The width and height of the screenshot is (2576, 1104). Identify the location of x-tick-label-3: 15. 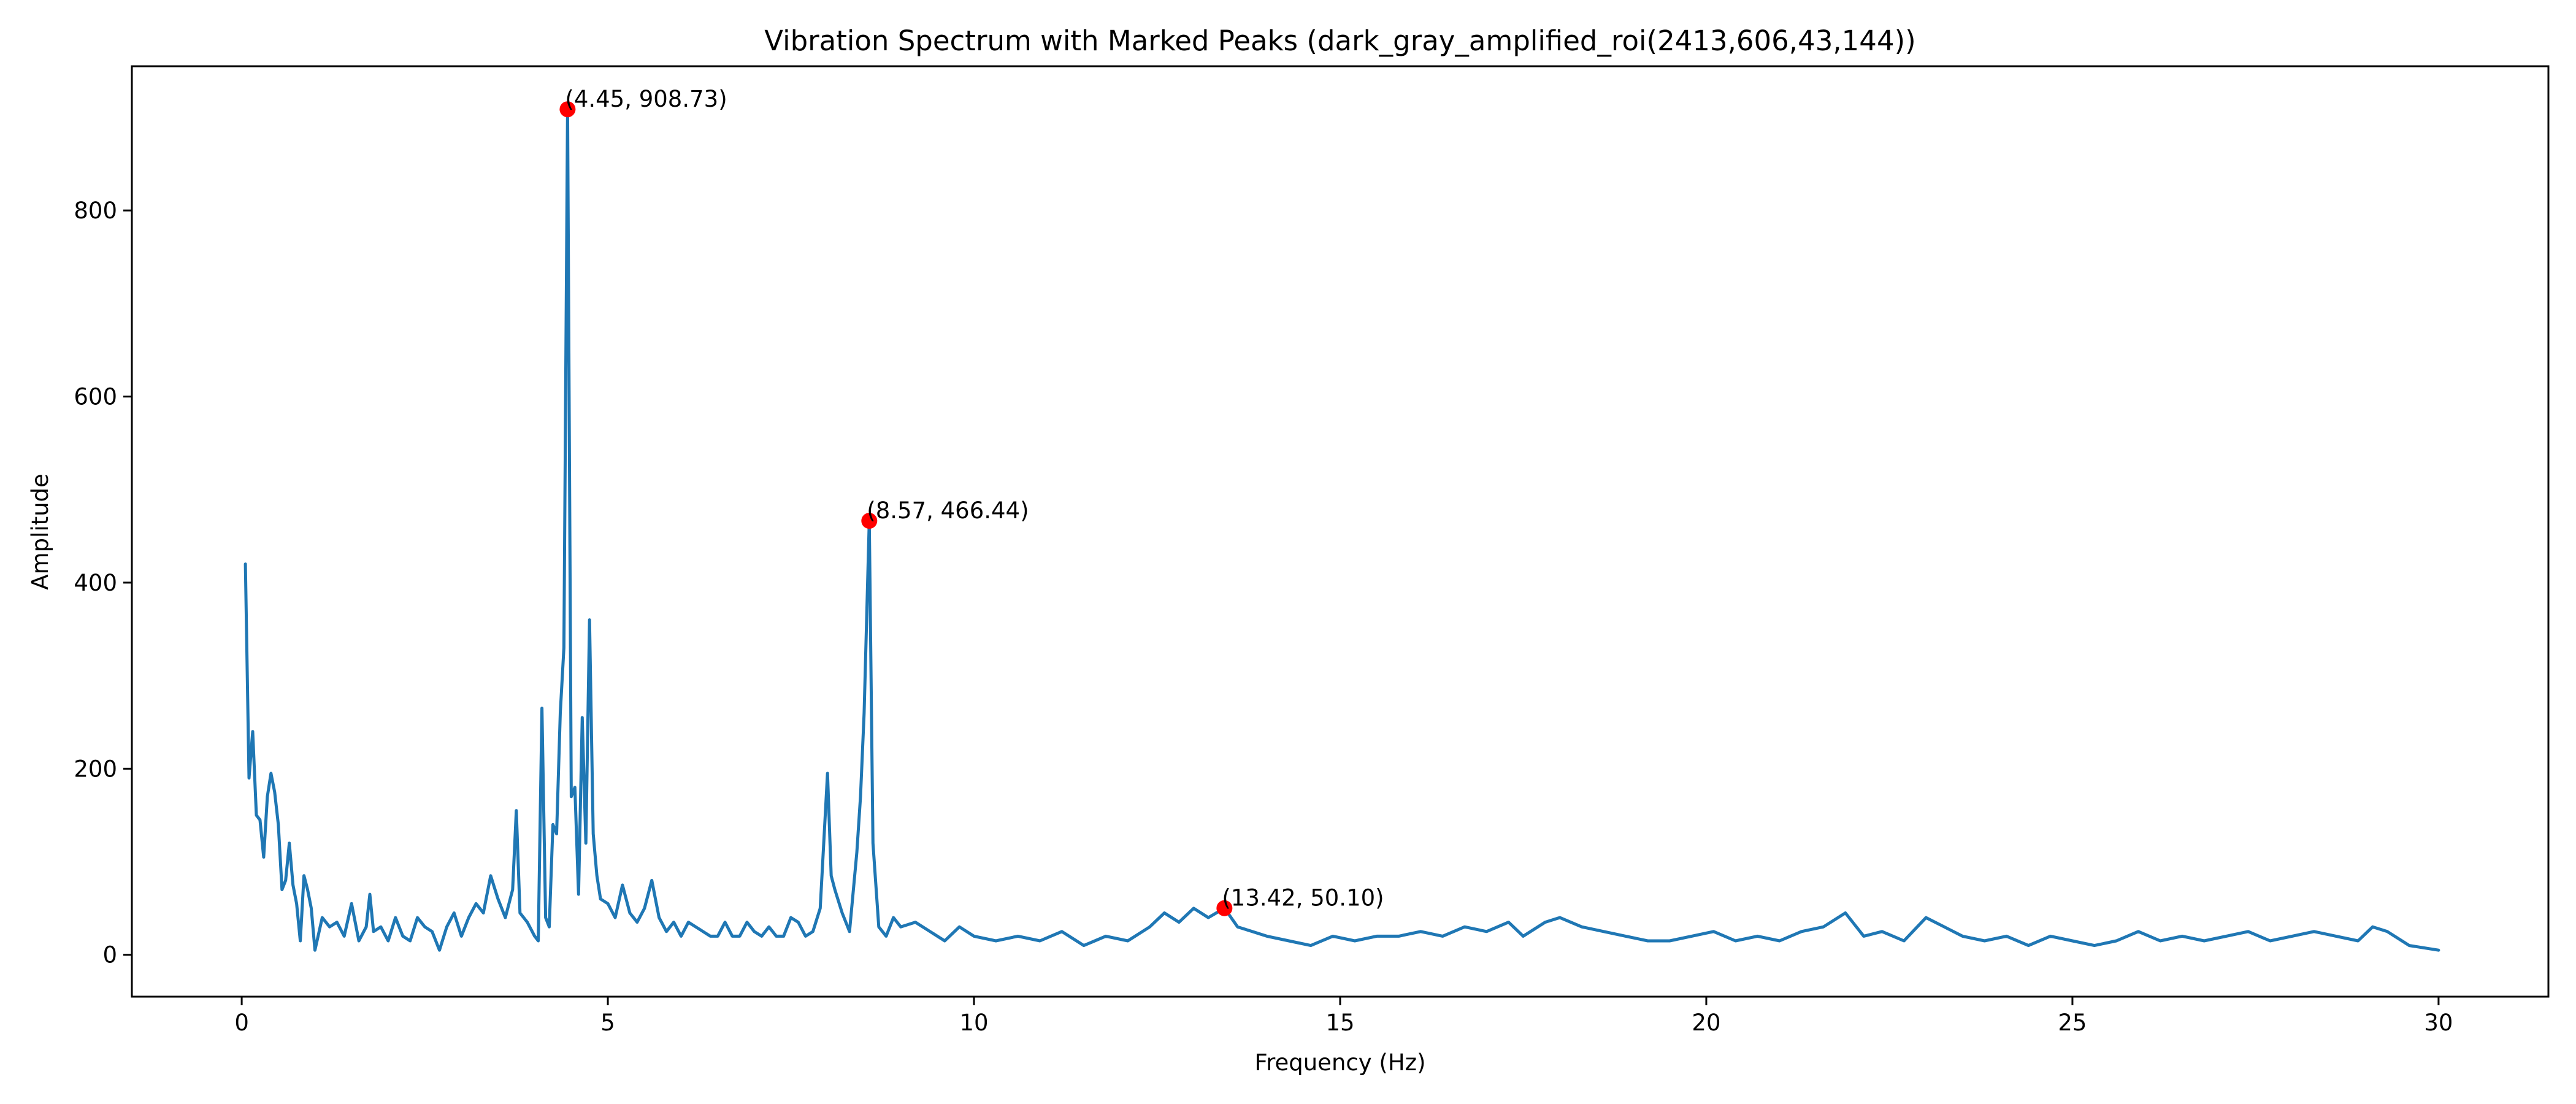
(1339, 1023).